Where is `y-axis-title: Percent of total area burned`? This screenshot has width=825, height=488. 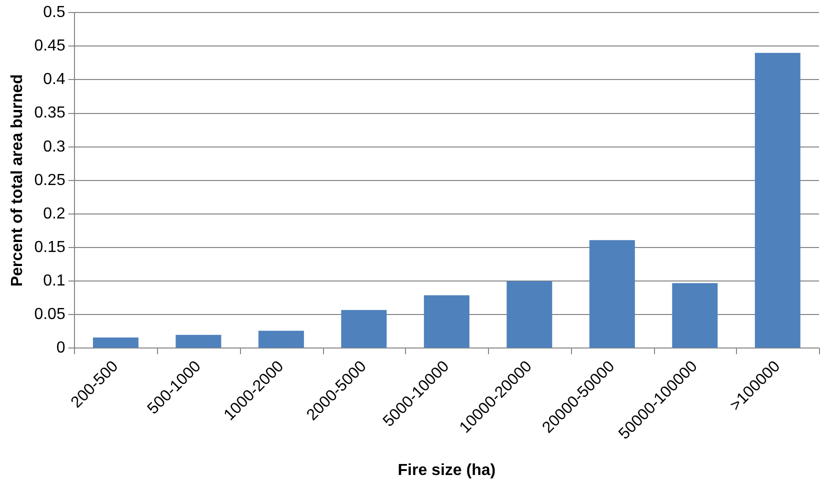
y-axis-title: Percent of total area burned is located at coordinates (17, 180).